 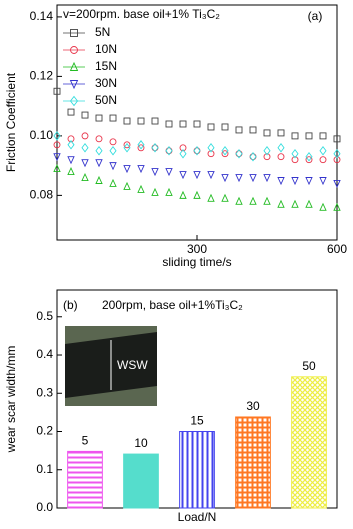 What do you see at coordinates (337, 249) in the screenshot?
I see `x-tick-label: 600` at bounding box center [337, 249].